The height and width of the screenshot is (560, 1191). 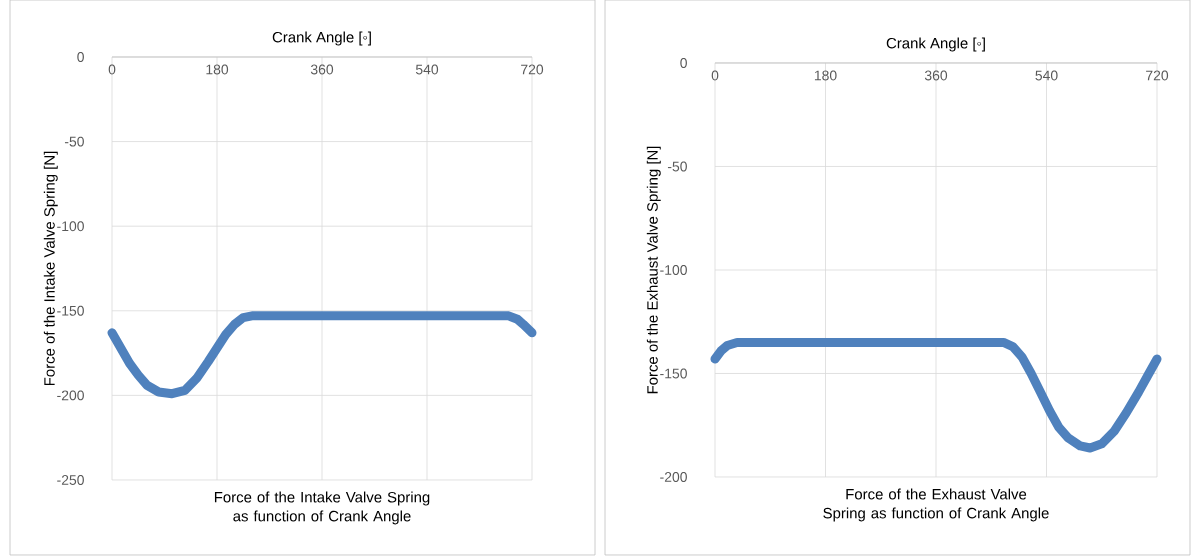 What do you see at coordinates (936, 505) in the screenshot?
I see `text: Force of the Exhaust Valve Spring as function of Crank Angle` at bounding box center [936, 505].